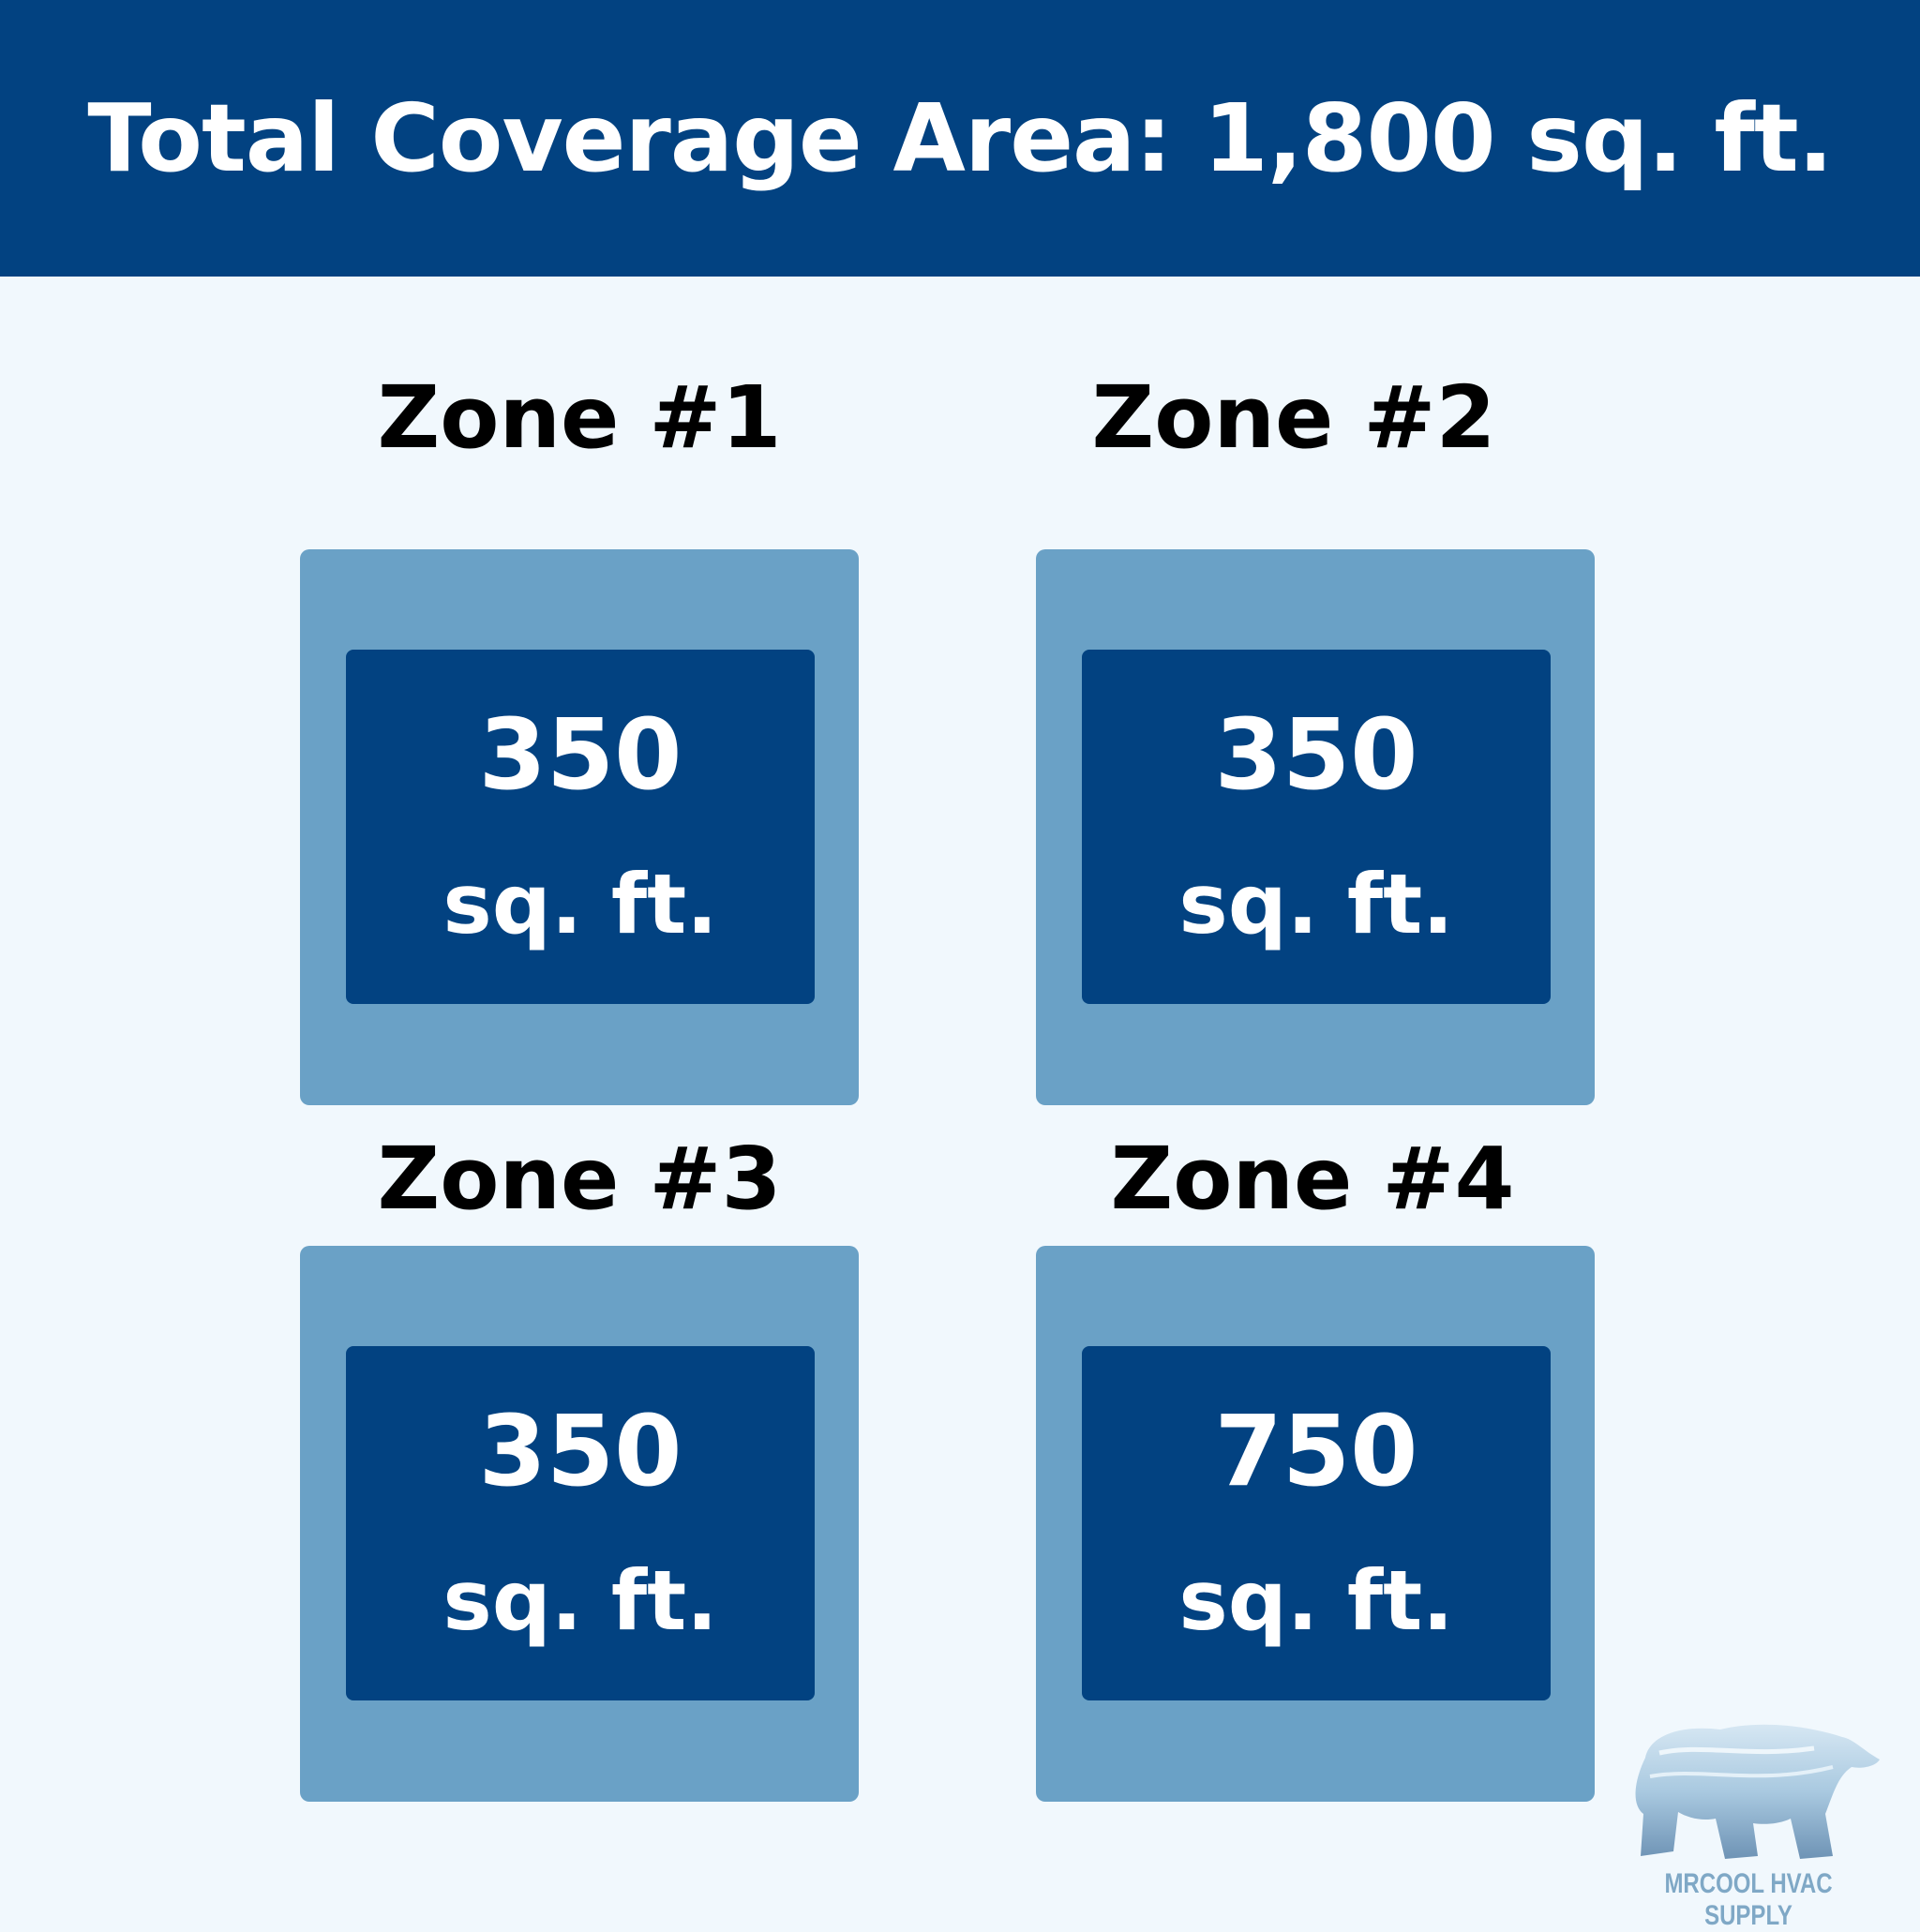  Describe the element at coordinates (580, 904) in the screenshot. I see `zone-1-unit: sq. ft.` at that location.